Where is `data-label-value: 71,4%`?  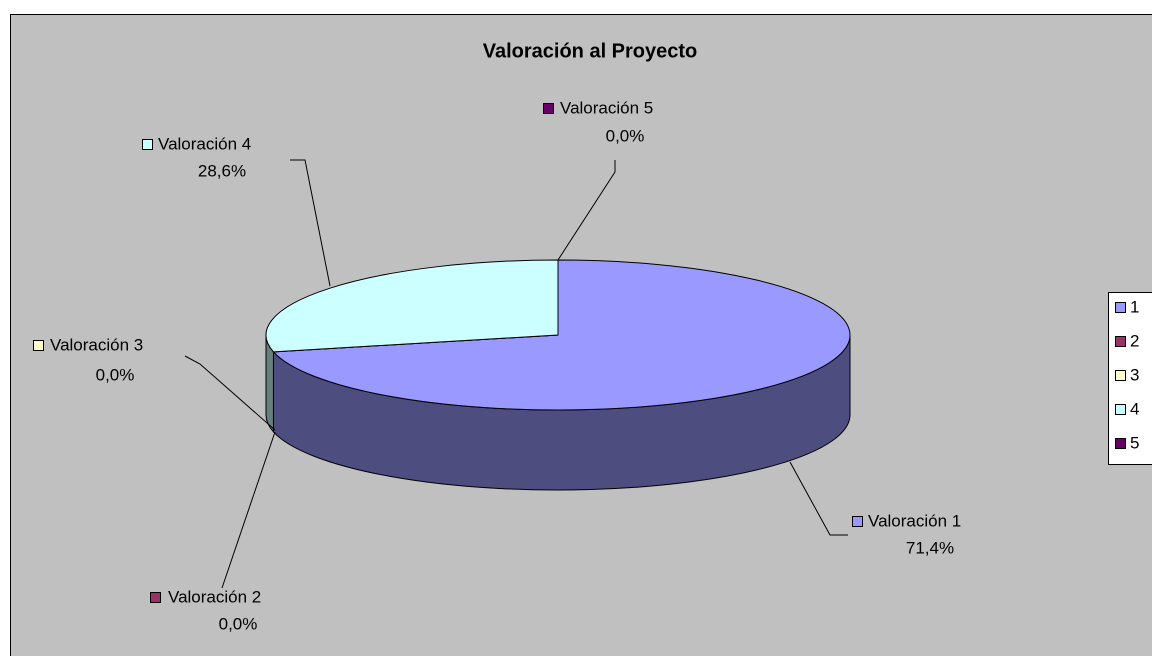 data-label-value: 71,4% is located at coordinates (930, 547).